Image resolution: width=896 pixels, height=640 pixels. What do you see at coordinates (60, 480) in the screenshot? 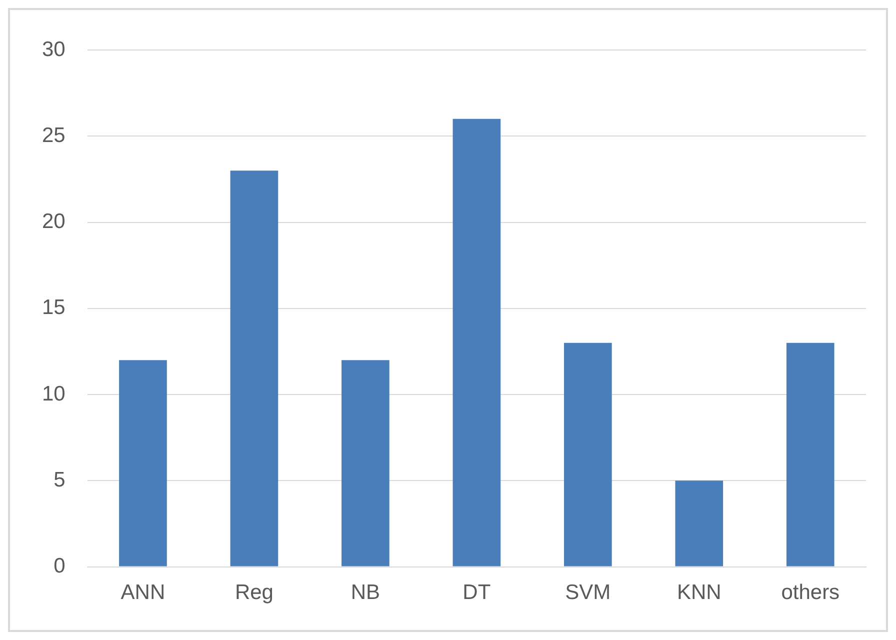
I see `y-tick-label: 5` at bounding box center [60, 480].